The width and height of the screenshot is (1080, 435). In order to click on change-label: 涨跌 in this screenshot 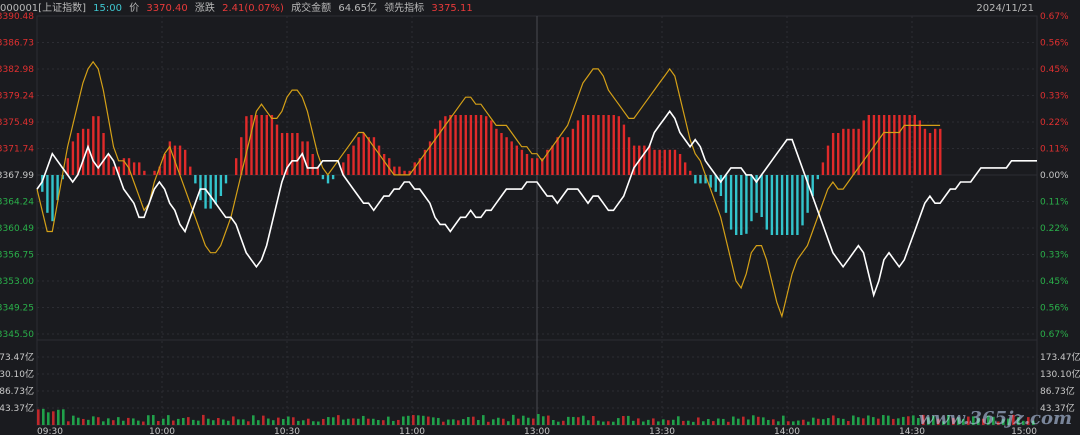, I will do `click(204, 8)`.